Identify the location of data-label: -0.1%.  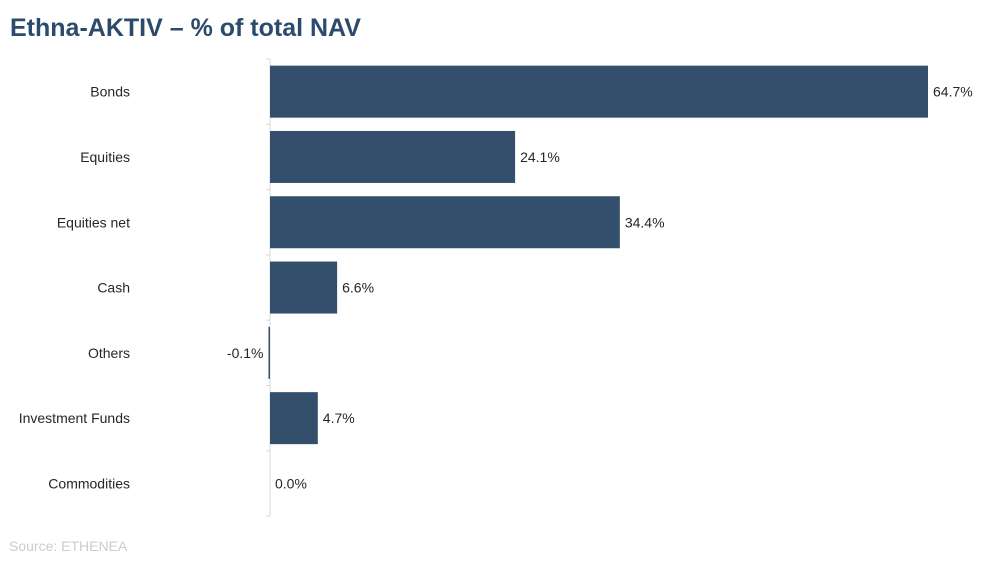
(245, 353).